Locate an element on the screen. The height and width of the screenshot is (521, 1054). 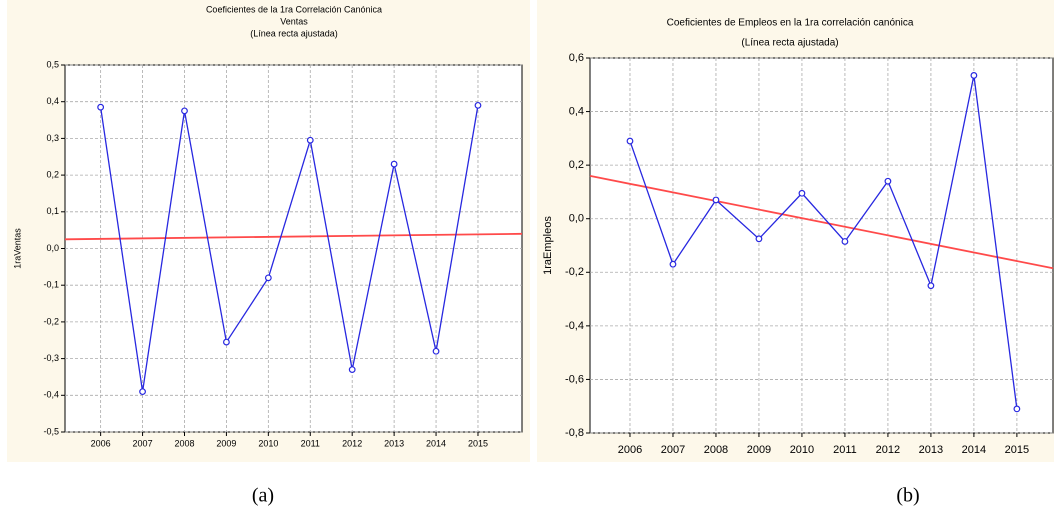
y-tick-label: 0,3 is located at coordinates (52, 138).